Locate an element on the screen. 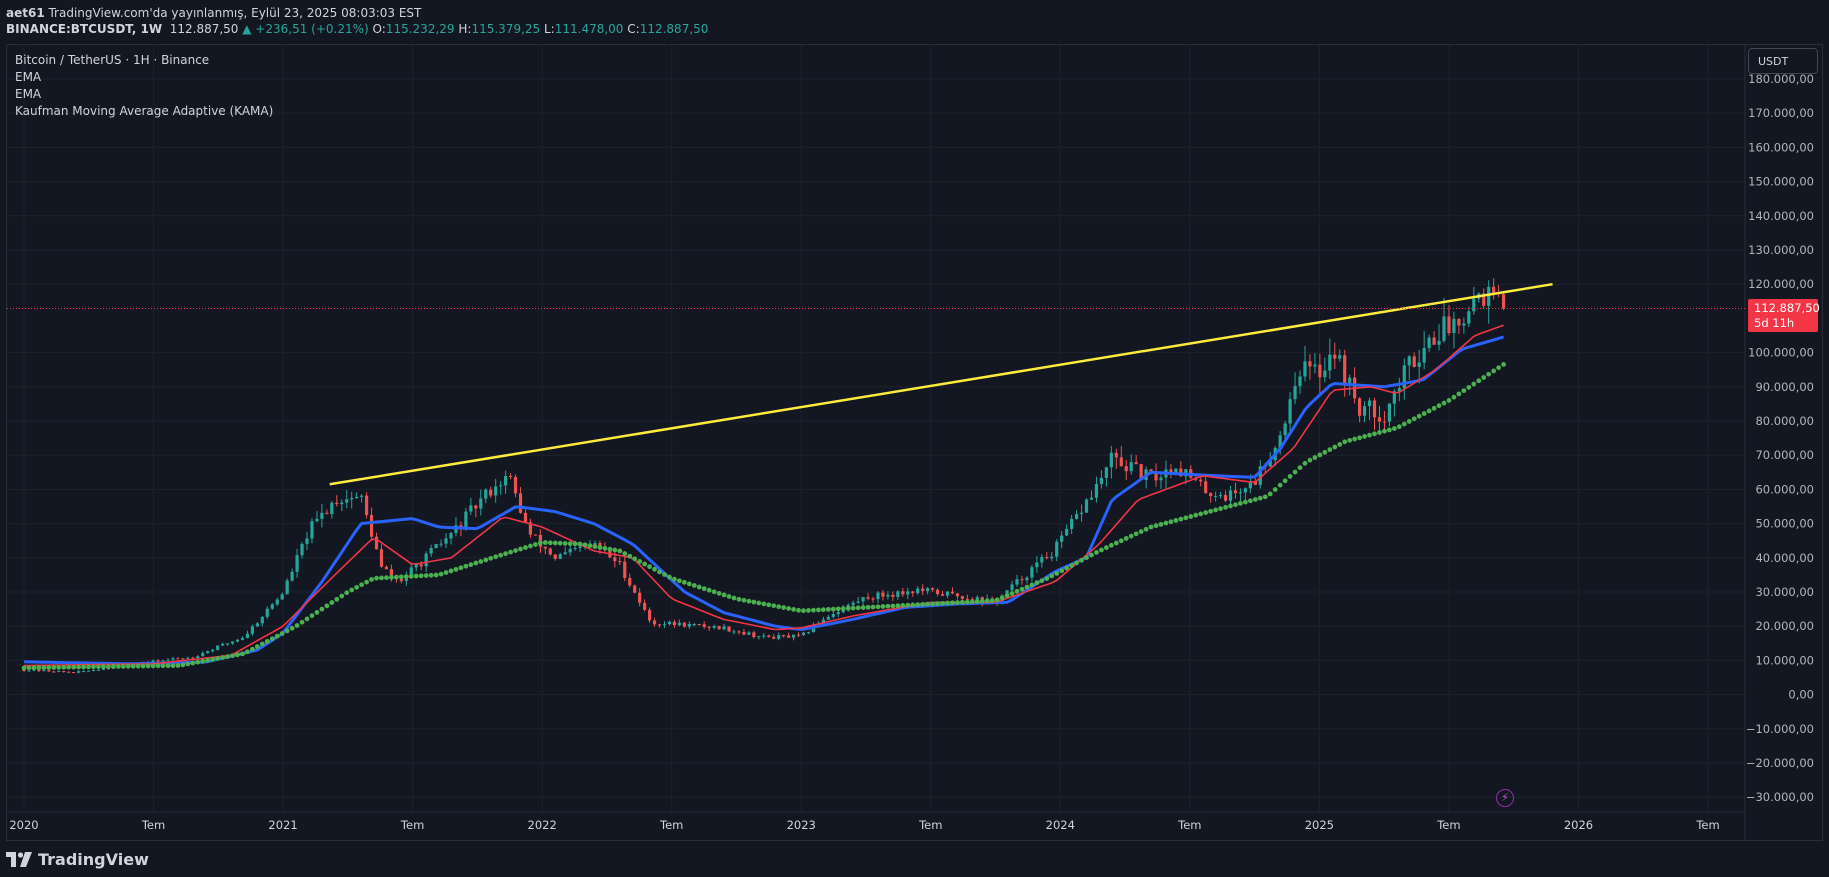 The height and width of the screenshot is (877, 1829). legend-ema-2: EMA is located at coordinates (28, 94).